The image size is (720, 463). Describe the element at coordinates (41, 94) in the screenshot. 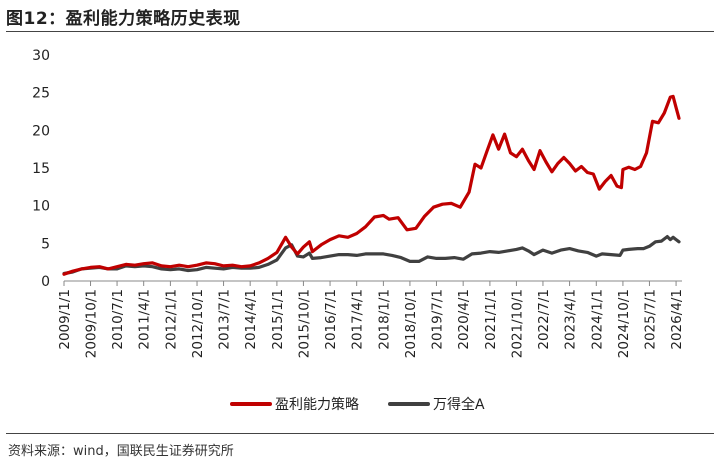

I see `y-tick-label: 25` at that location.